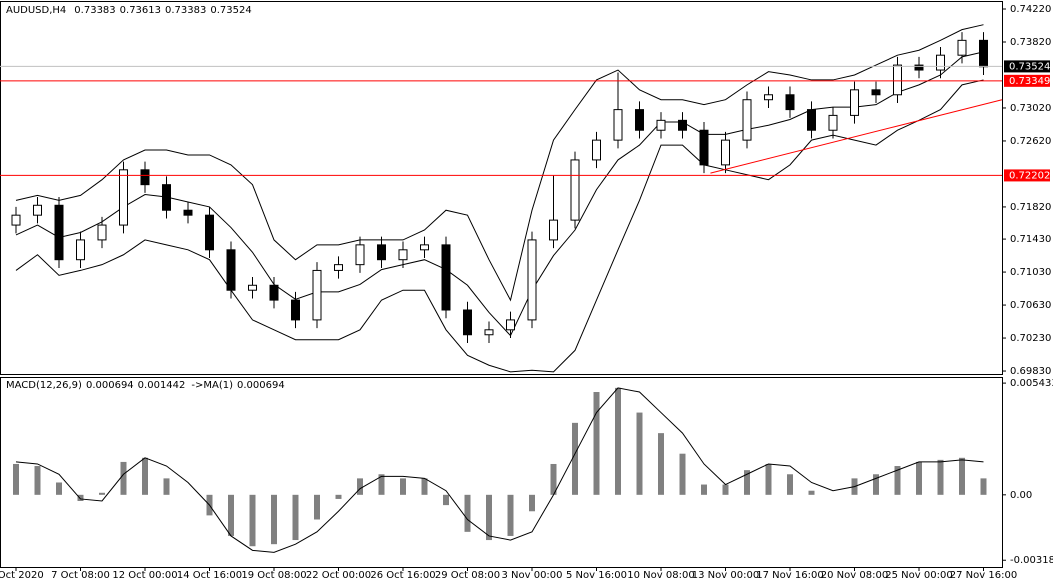 This screenshot has height=584, width=1053. I want to click on y-tick-label: 0.00, so click(1021, 495).